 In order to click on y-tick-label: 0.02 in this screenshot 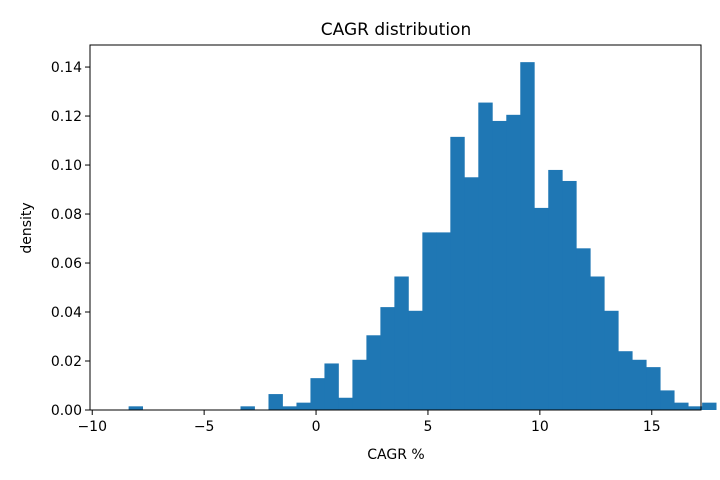, I will do `click(66, 362)`.